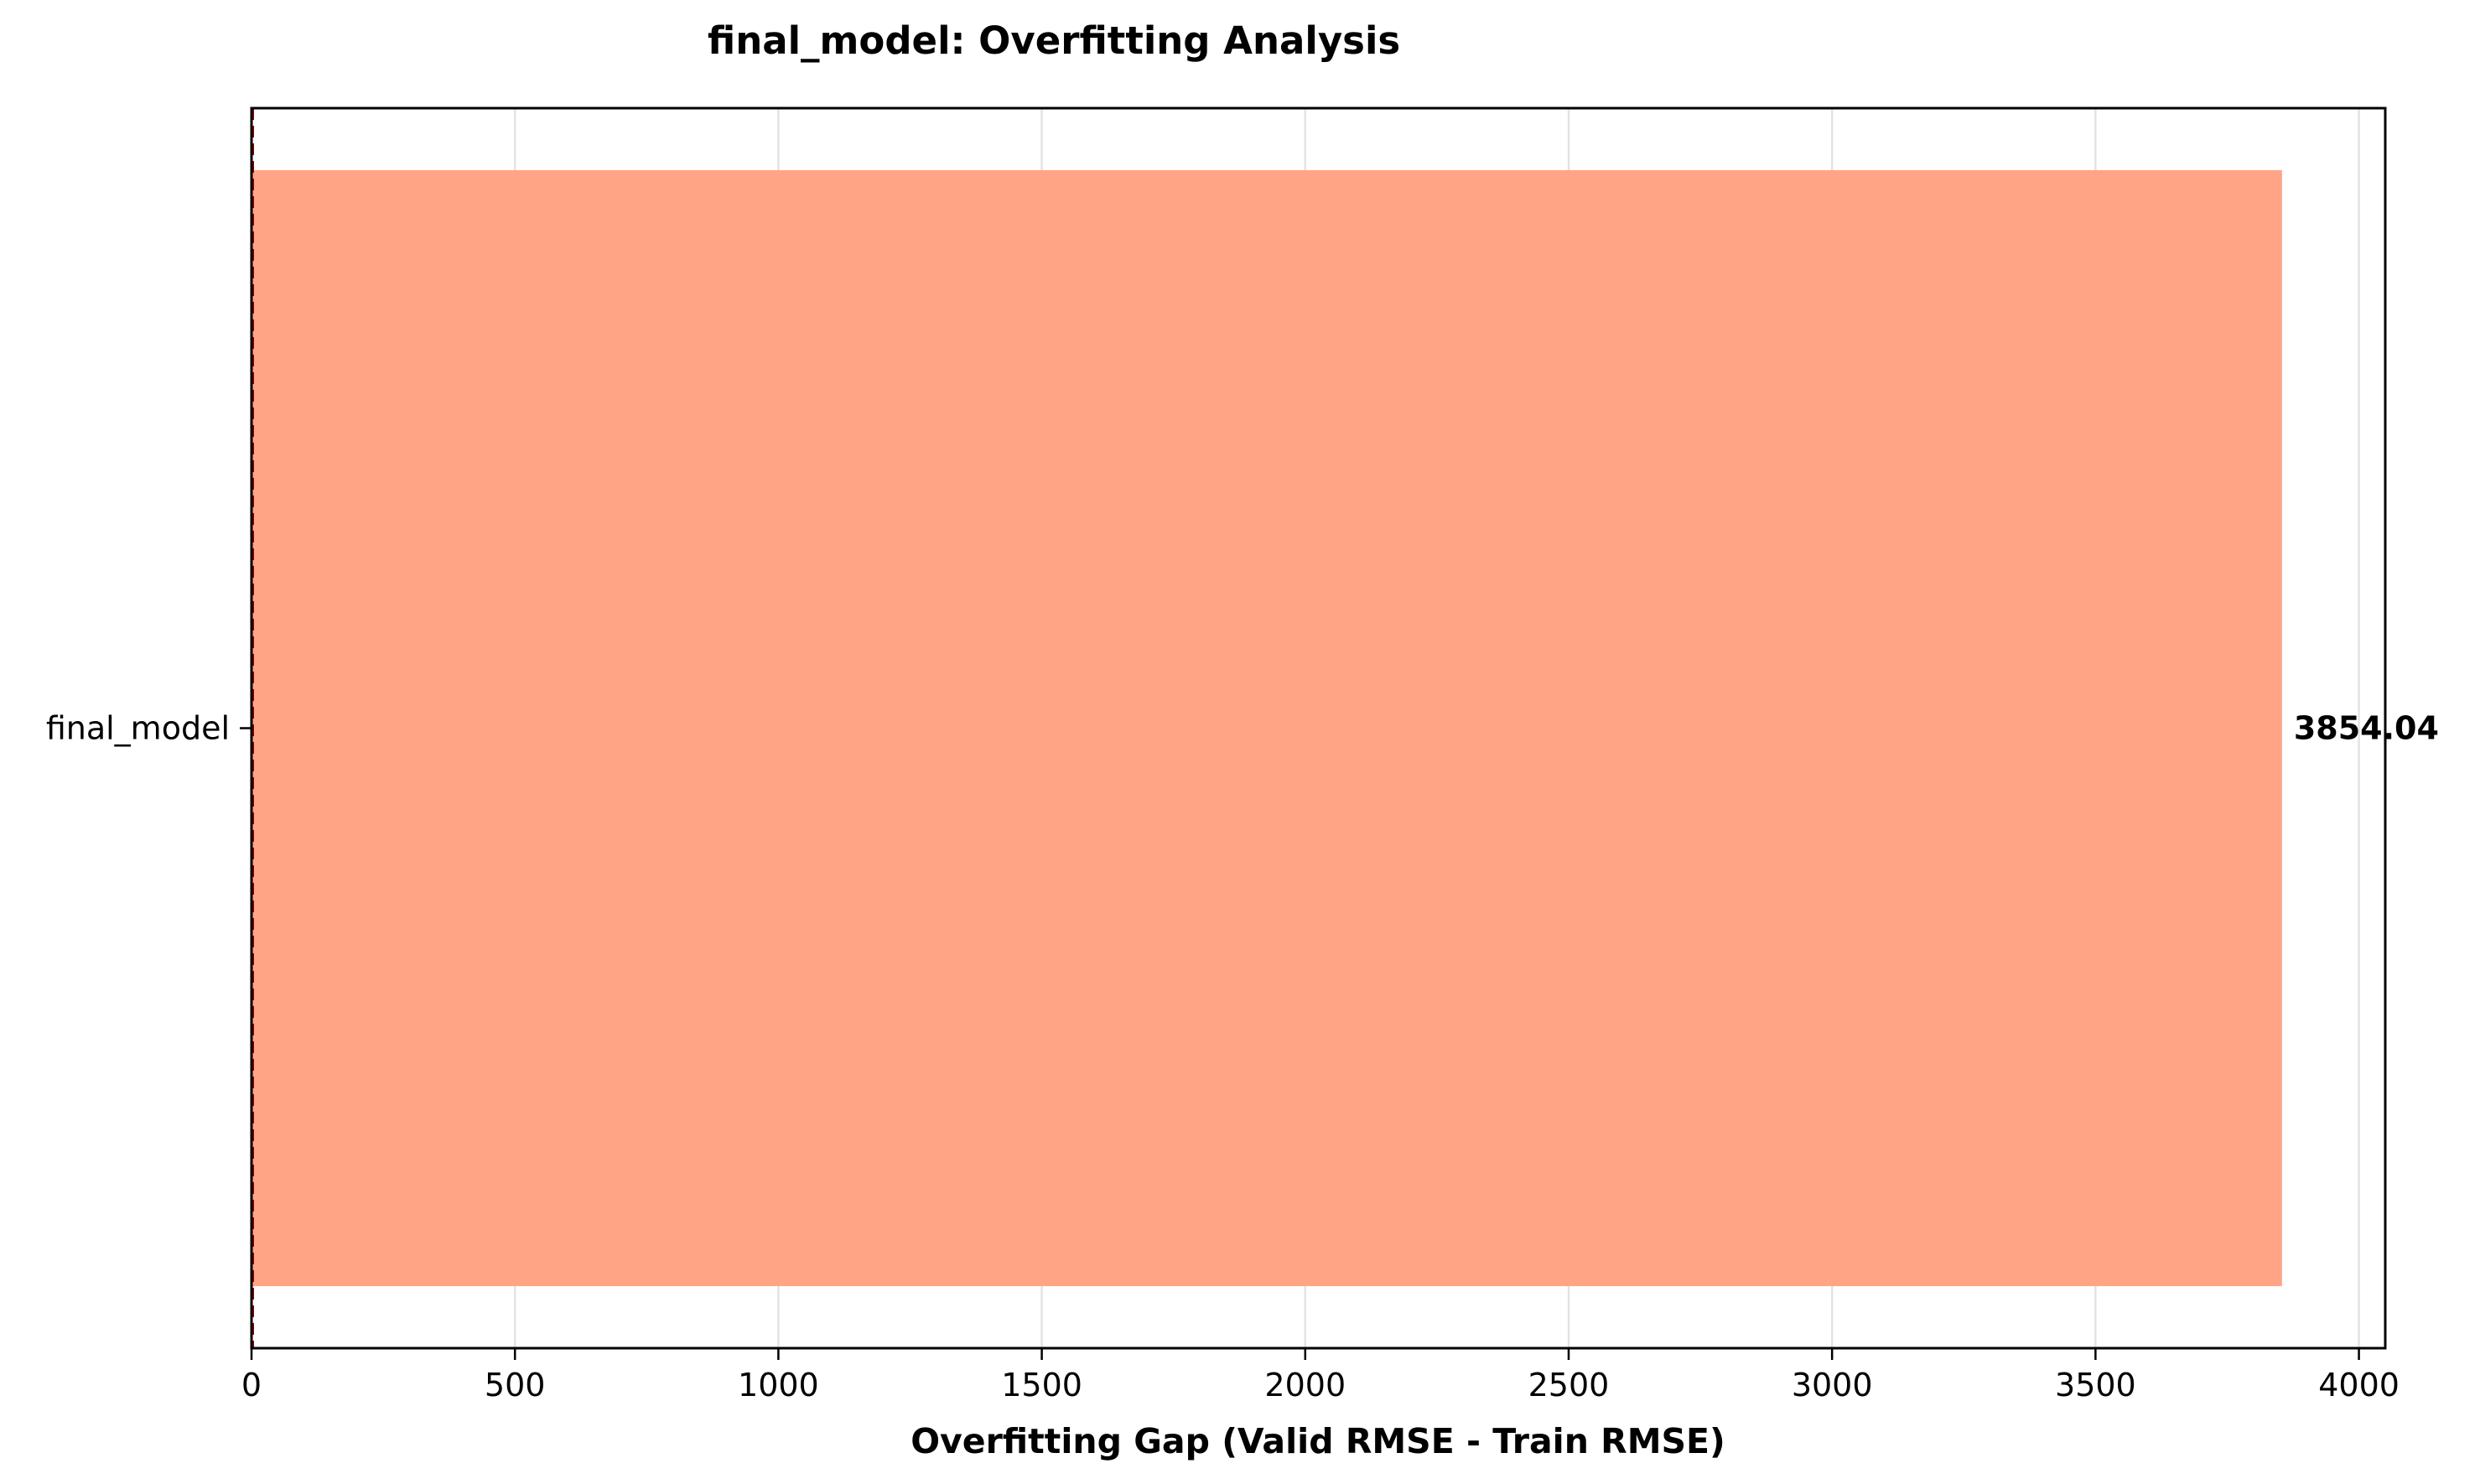  What do you see at coordinates (138, 728) in the screenshot?
I see `y-tick-label: final_model` at bounding box center [138, 728].